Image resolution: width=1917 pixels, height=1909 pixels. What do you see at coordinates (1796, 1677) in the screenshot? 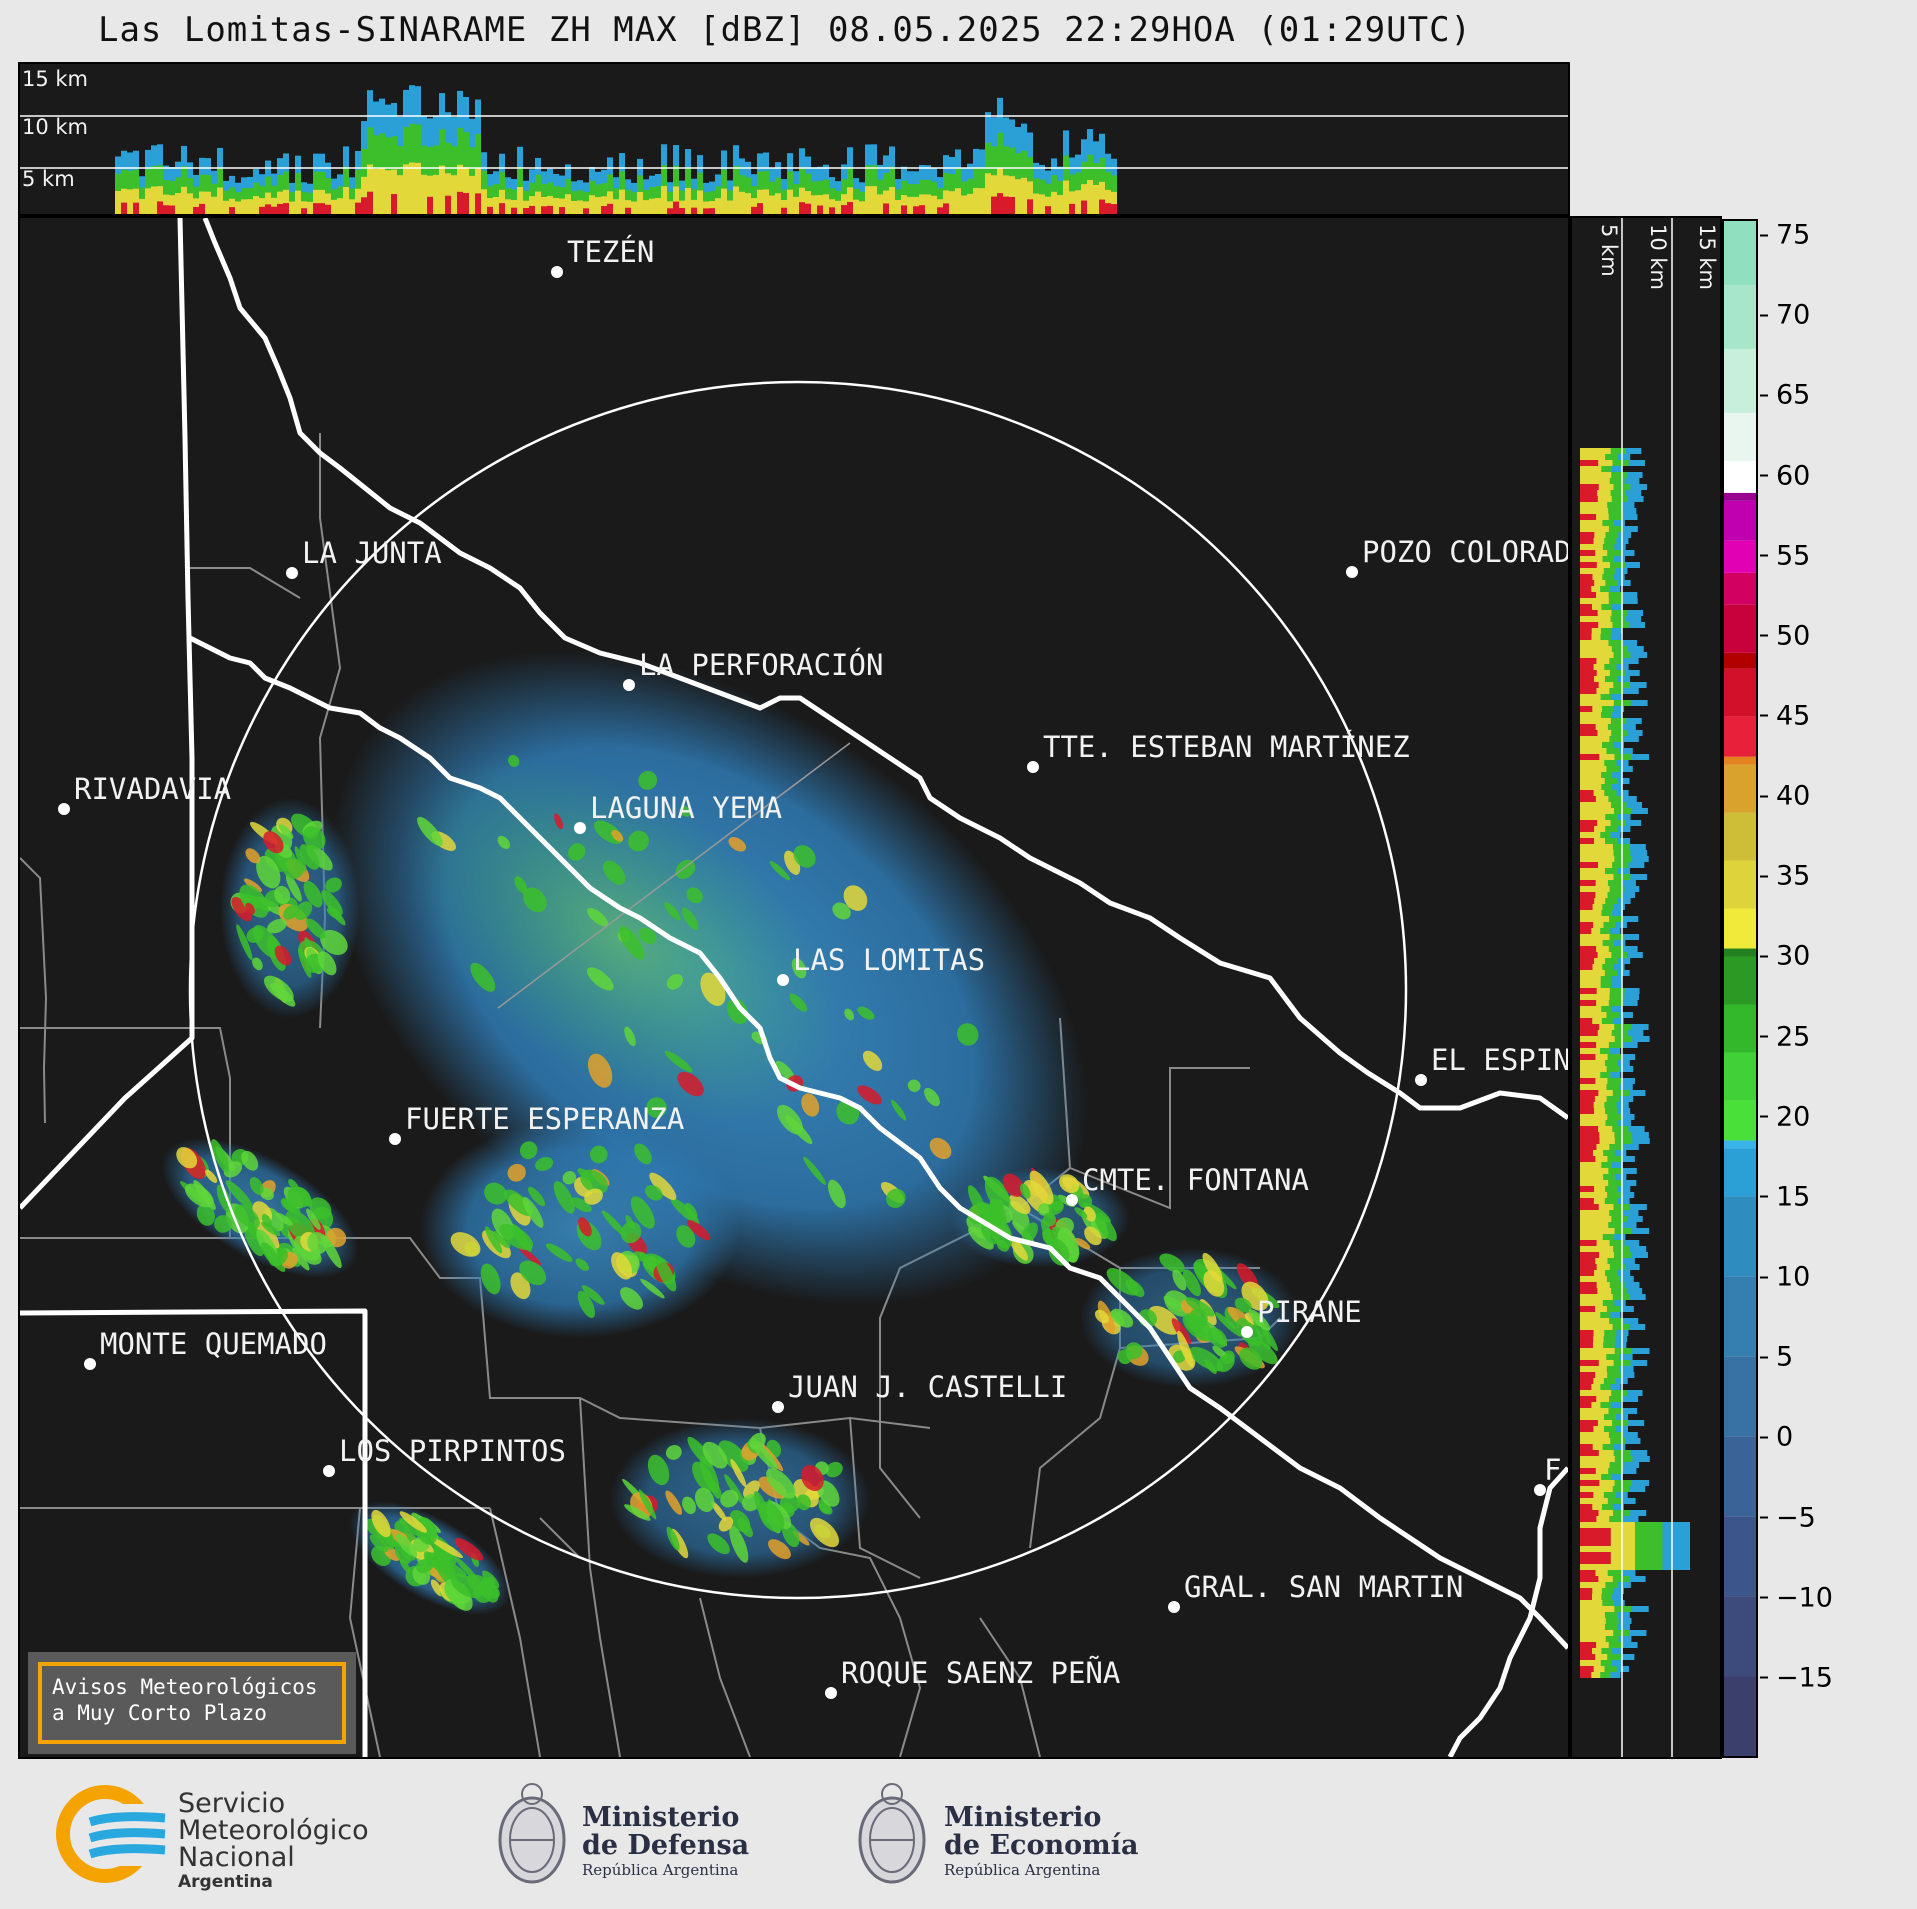
I see `colorbar-tick: −15` at bounding box center [1796, 1677].